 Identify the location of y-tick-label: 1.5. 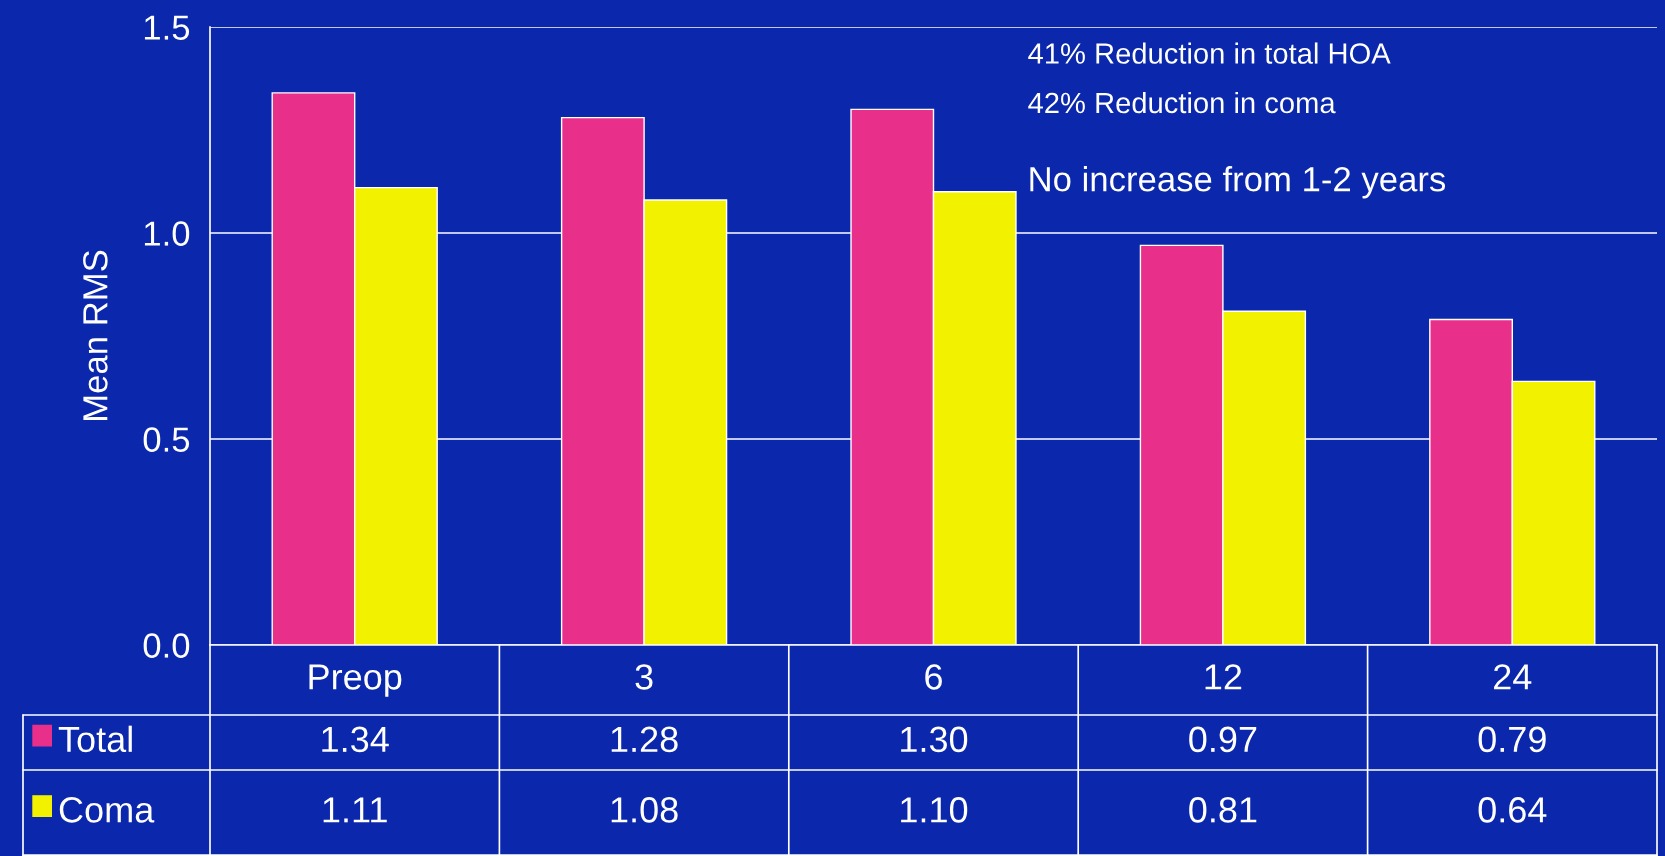
(167, 27).